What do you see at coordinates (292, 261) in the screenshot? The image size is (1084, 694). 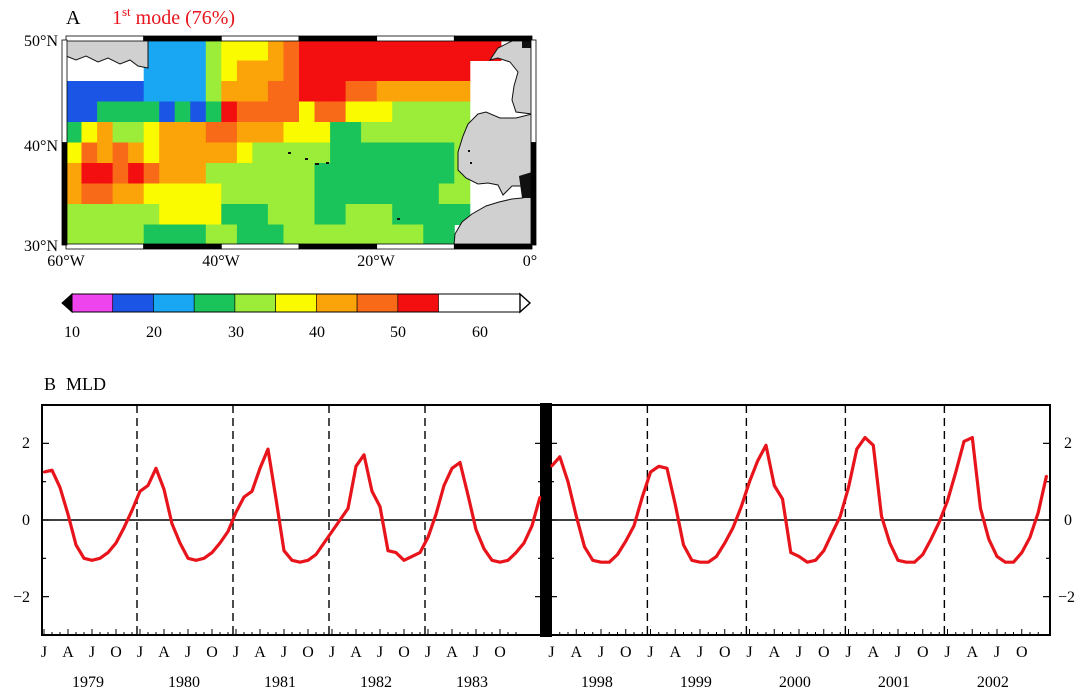 I see `map-x-axis-labels: 60°W 40°W 20°W 0°` at bounding box center [292, 261].